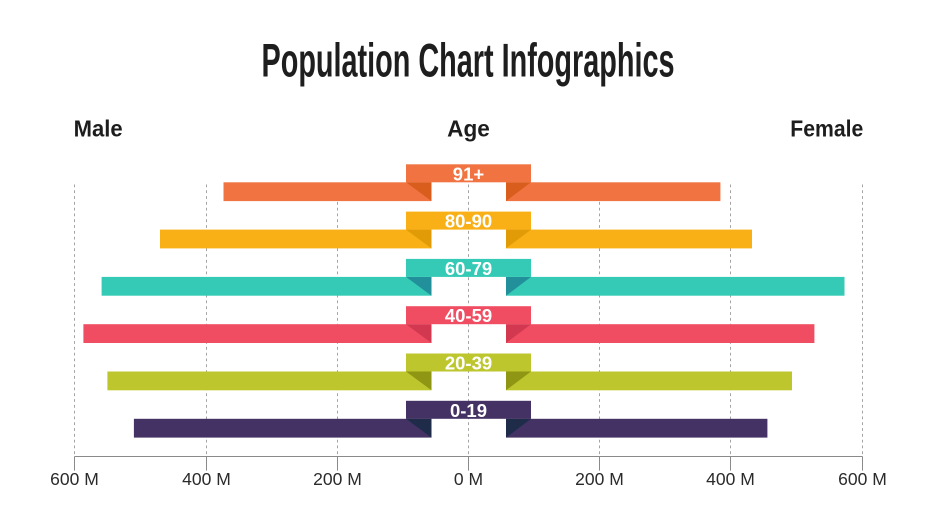 This screenshot has width=937, height=527. What do you see at coordinates (98, 129) in the screenshot?
I see `svg-text: Male` at bounding box center [98, 129].